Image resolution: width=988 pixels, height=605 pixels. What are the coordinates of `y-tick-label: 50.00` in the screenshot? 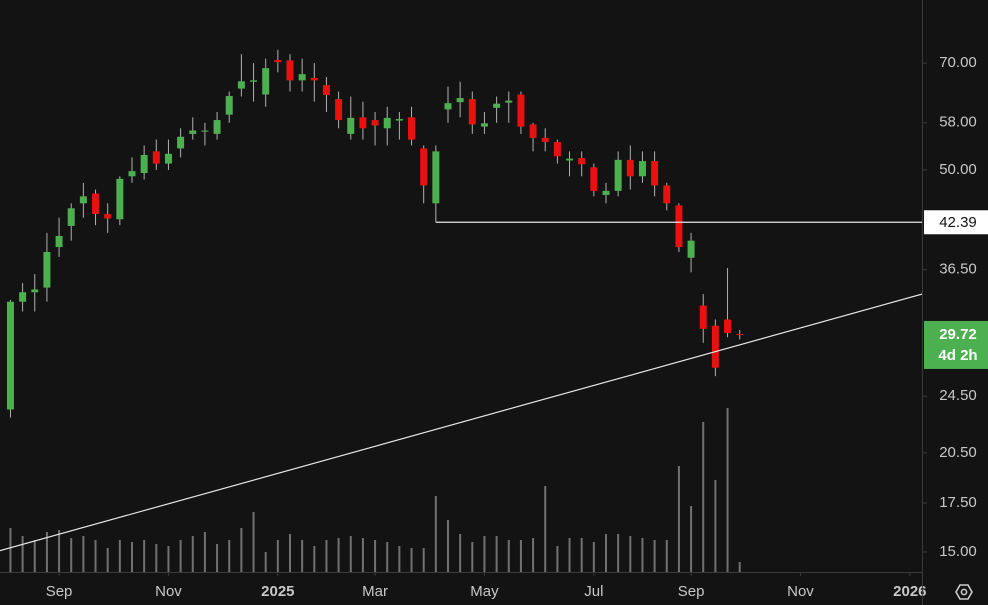 It's located at (958, 169).